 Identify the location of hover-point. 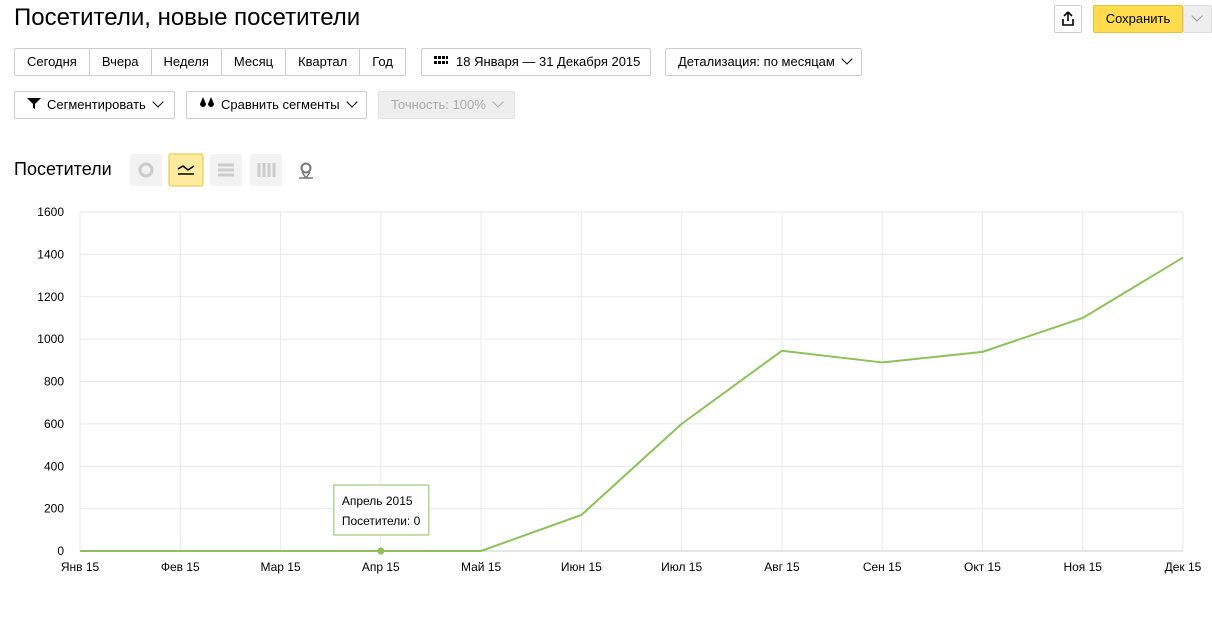
(381, 551).